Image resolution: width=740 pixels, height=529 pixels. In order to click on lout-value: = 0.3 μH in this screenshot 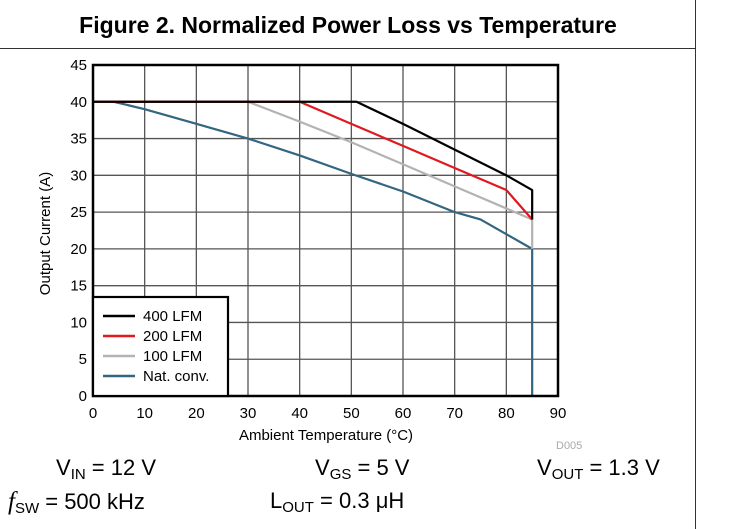, I will do `click(359, 500)`.